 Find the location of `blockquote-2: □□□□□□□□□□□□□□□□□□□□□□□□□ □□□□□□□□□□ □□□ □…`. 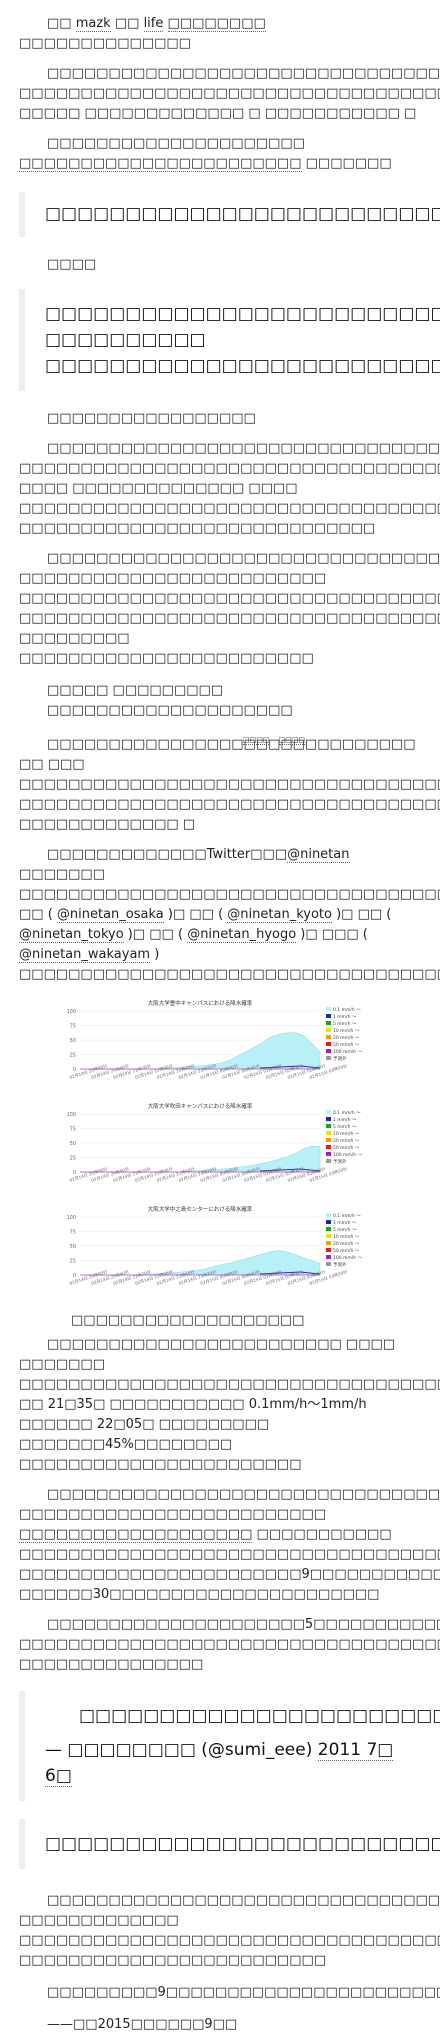

blockquote-2: □□□□□□□□□□□□□□□□□□□□□□□□□ □□□□□□□□□□ □□□ □… is located at coordinates (229, 340).